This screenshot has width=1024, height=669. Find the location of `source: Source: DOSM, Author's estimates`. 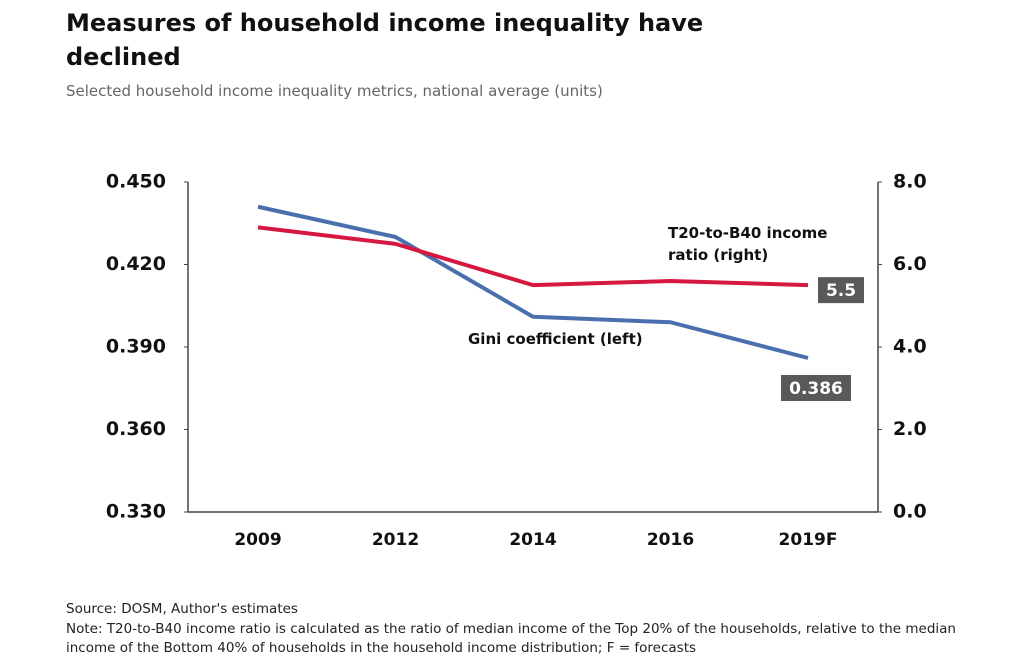

source: Source: DOSM, Author's estimates is located at coordinates (182, 609).